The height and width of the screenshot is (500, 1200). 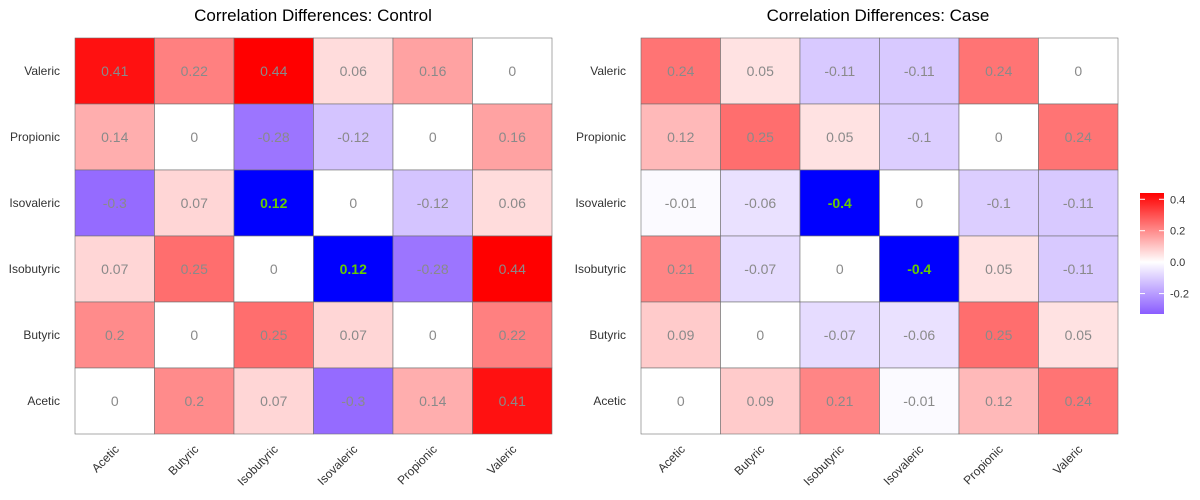 I want to click on case-cell-value: 0.25, so click(x=760, y=137).